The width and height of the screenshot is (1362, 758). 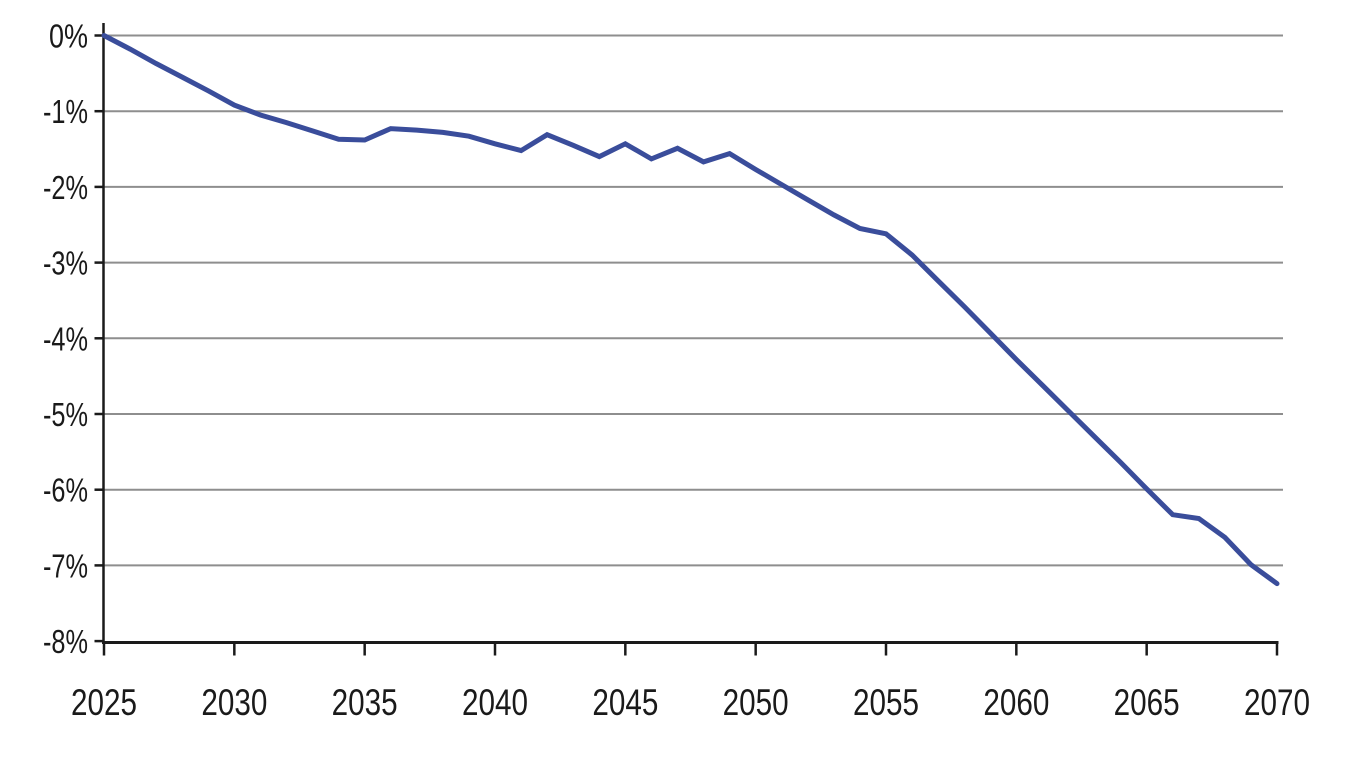 What do you see at coordinates (65, 111) in the screenshot?
I see `y-tick-label: -1%` at bounding box center [65, 111].